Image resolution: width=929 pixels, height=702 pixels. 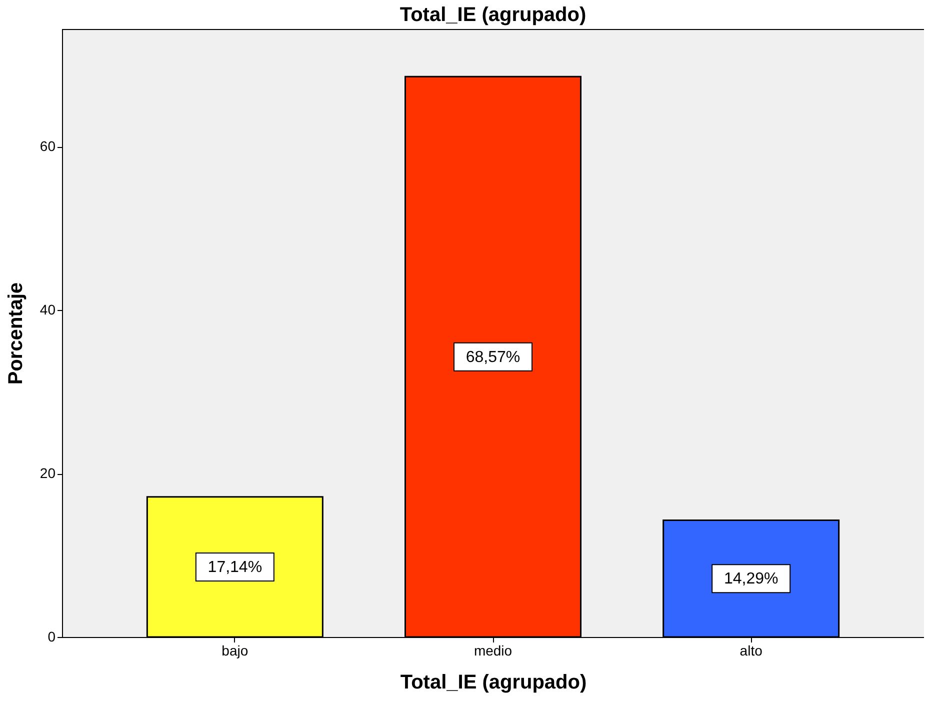 What do you see at coordinates (235, 567) in the screenshot?
I see `data-label: 17,14%` at bounding box center [235, 567].